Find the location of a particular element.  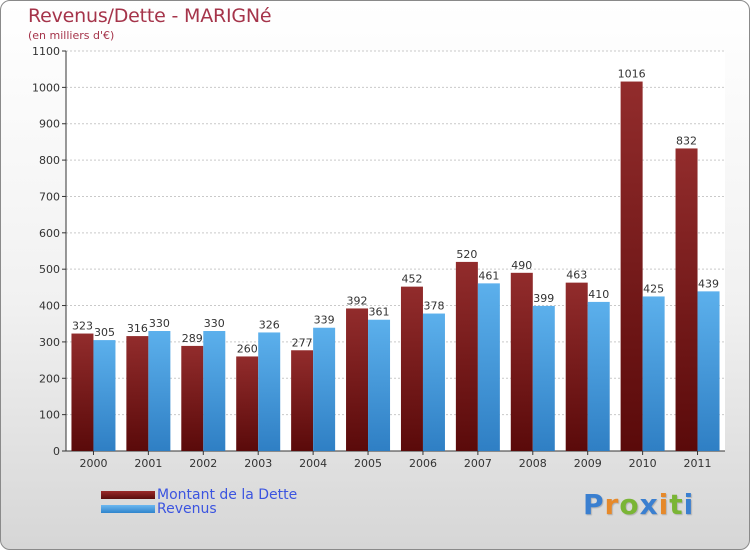

y-tick-label: 800 is located at coordinates (49, 160).